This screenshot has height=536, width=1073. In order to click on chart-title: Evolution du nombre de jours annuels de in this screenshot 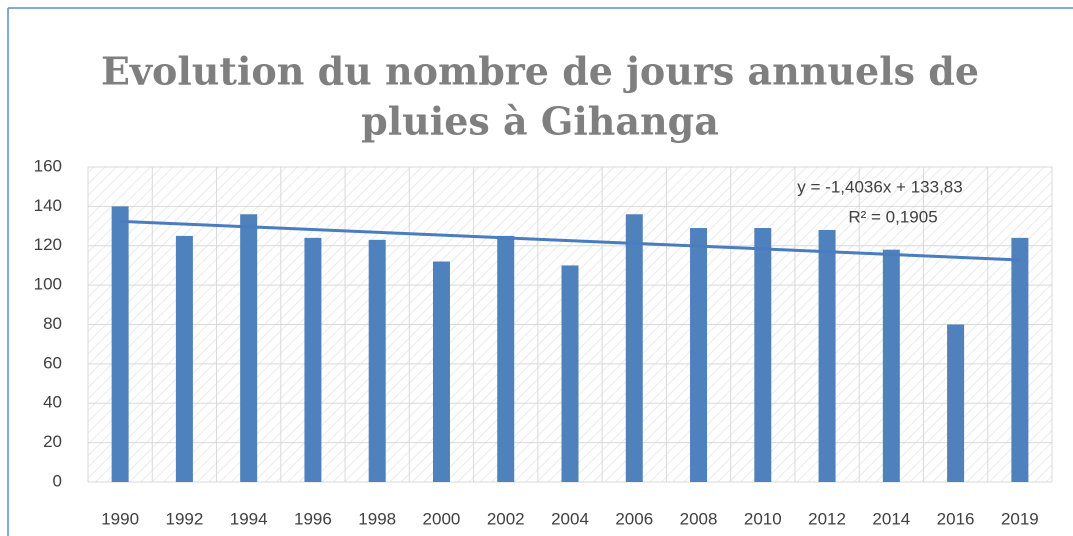, I will do `click(540, 71)`.